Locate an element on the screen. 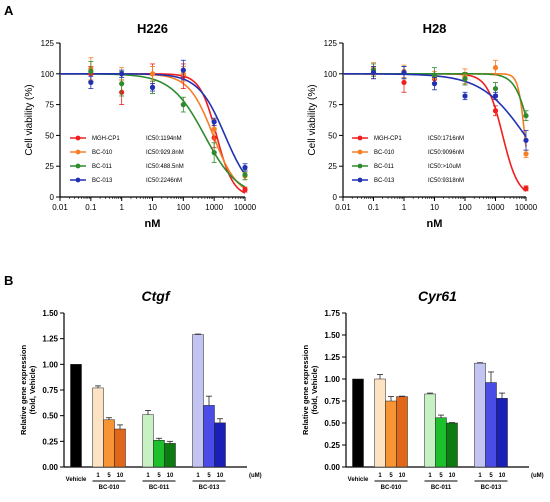  y-axis-label: Cell viability (%) is located at coordinates (312, 119).